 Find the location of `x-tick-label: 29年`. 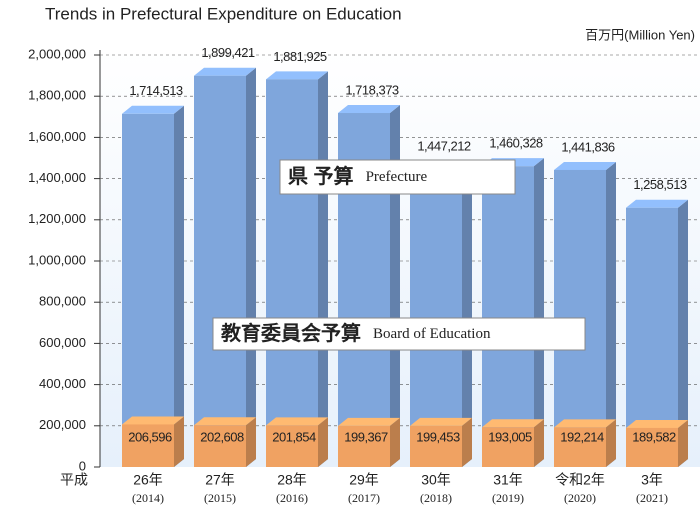

x-tick-label: 29年 is located at coordinates (364, 480).